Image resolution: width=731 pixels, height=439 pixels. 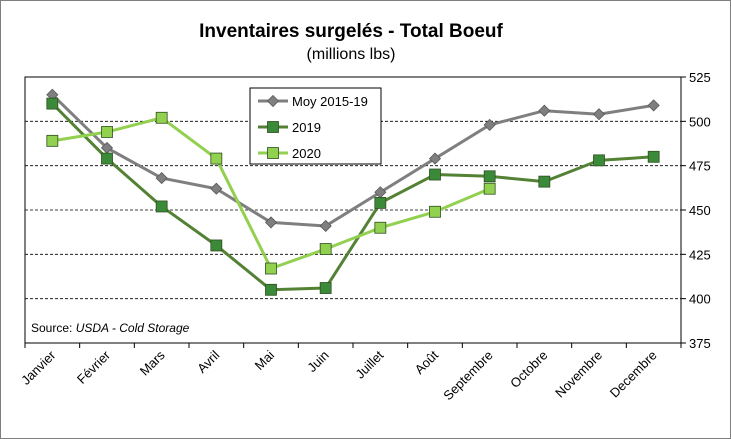 What do you see at coordinates (216, 188) in the screenshot?
I see `data-point-moy-2015-19-avril` at bounding box center [216, 188].